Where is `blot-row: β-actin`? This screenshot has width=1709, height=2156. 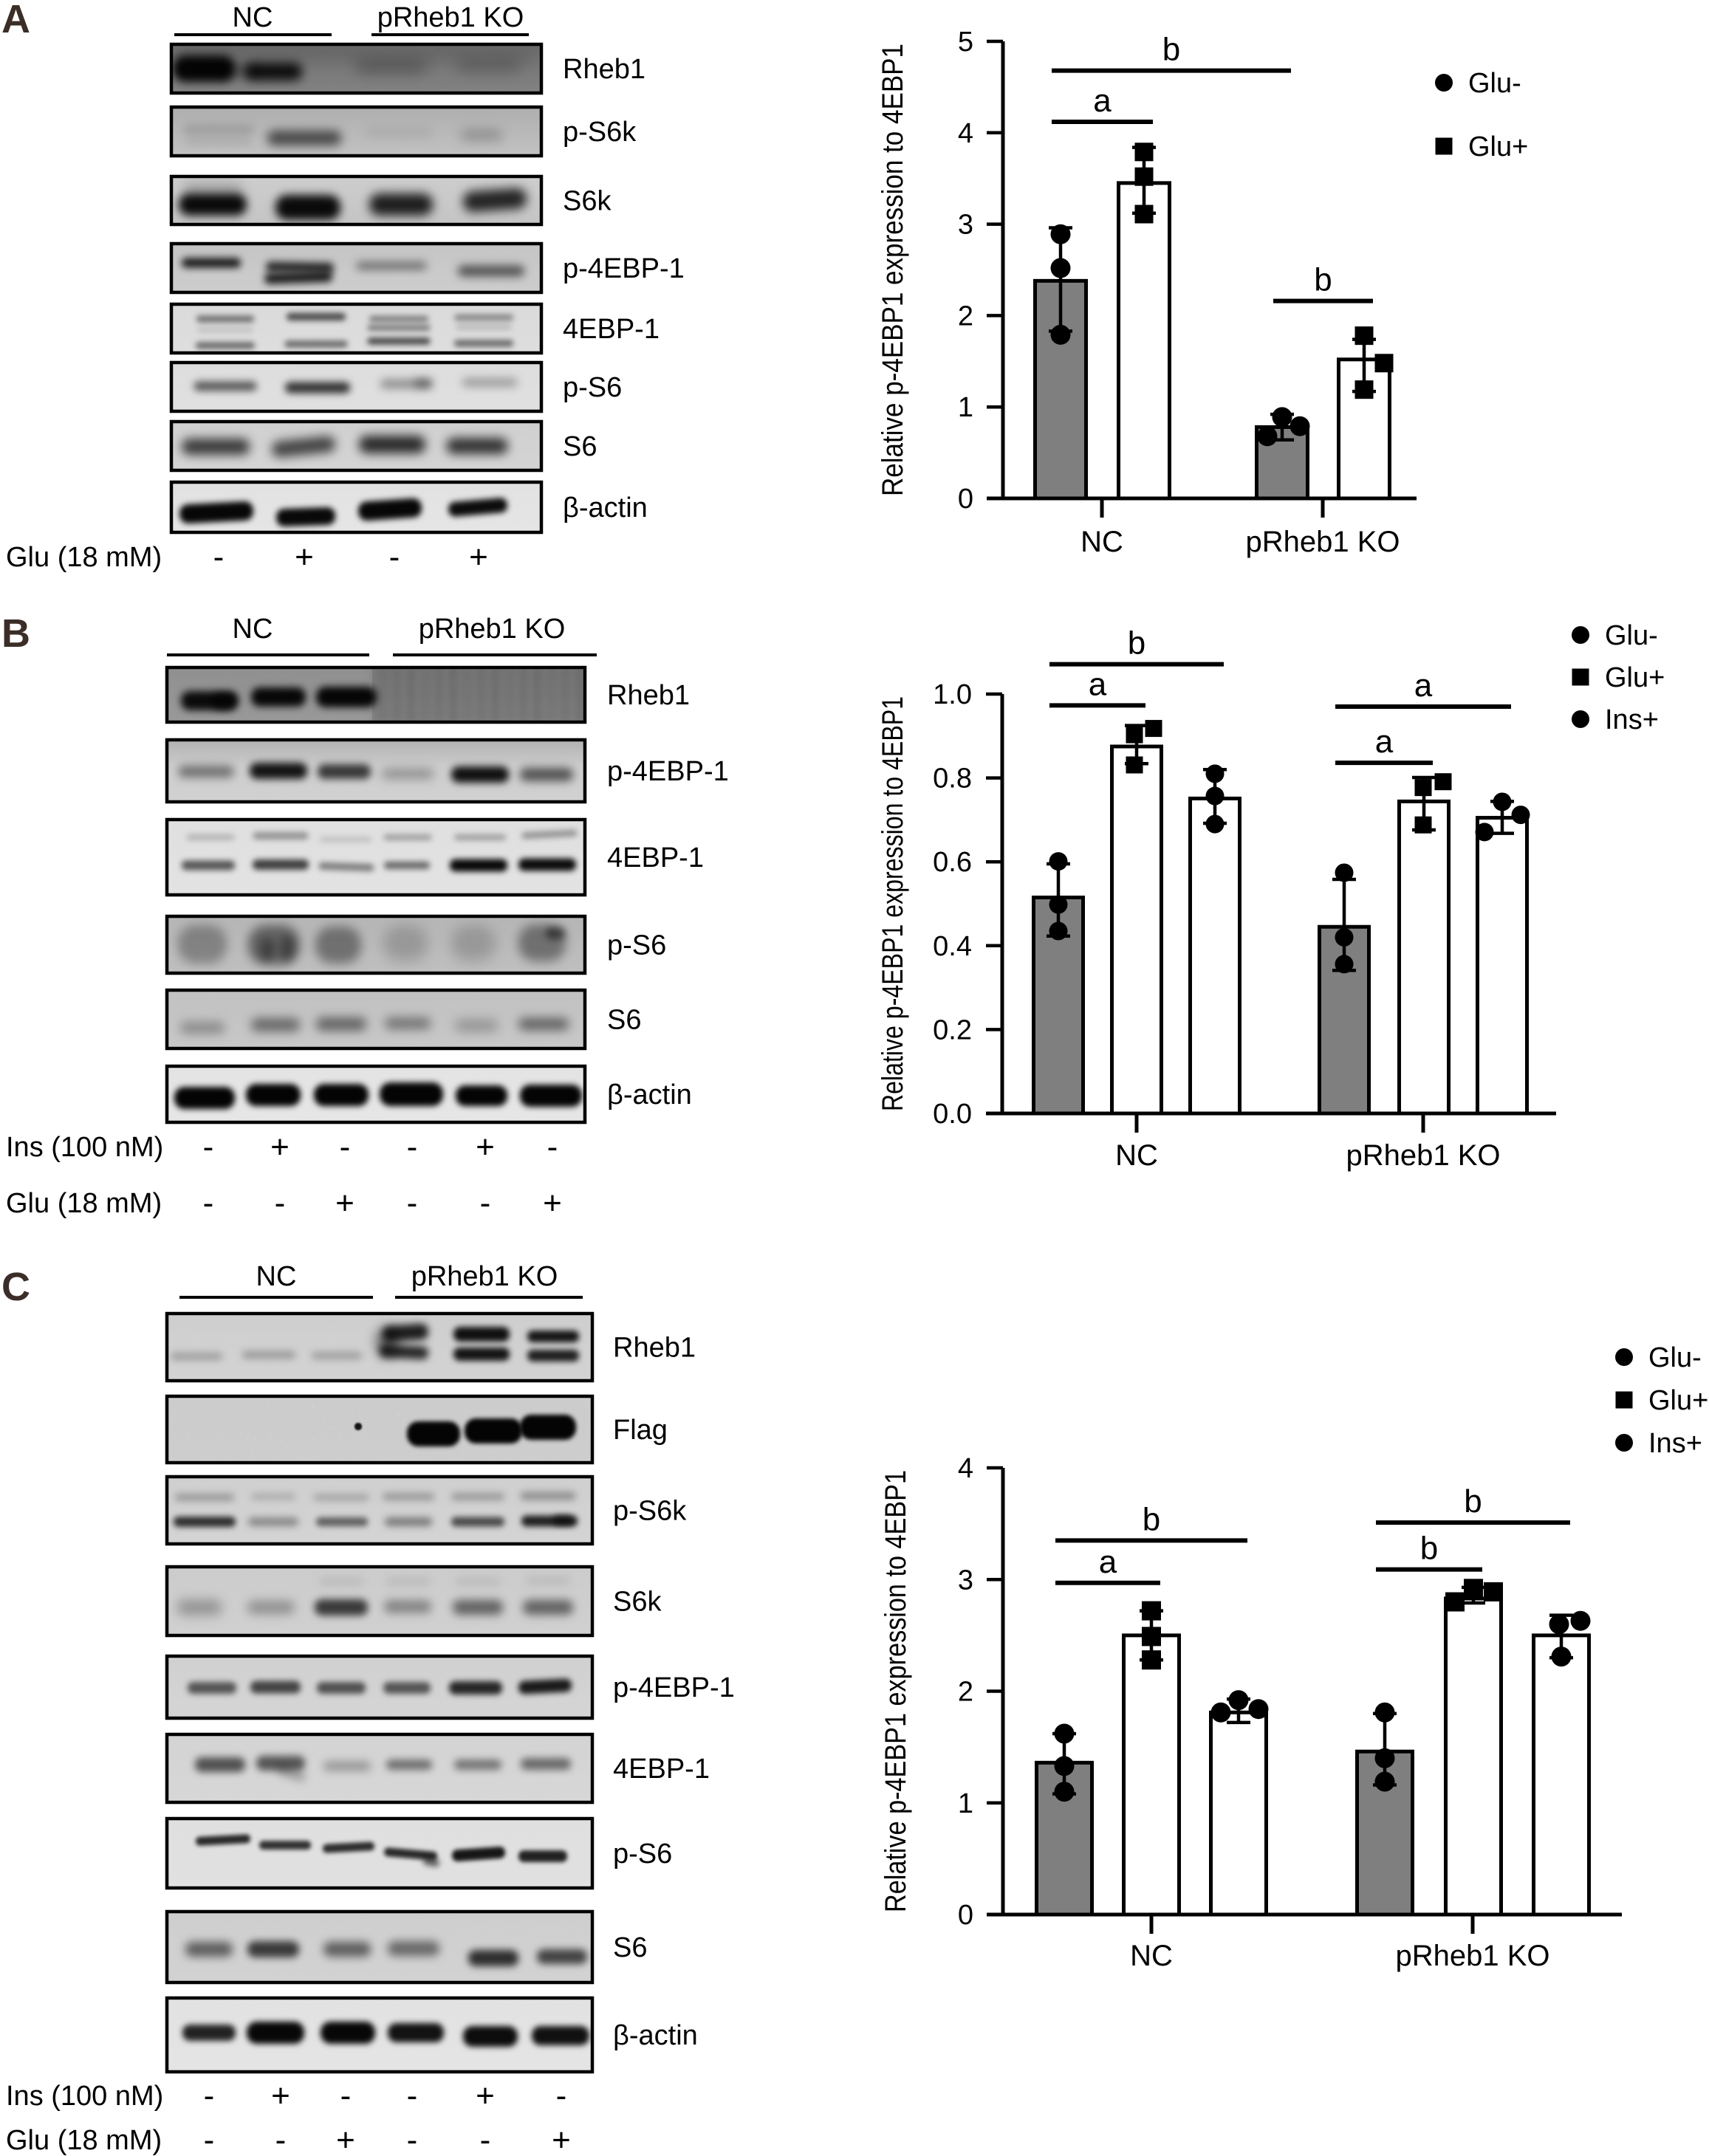 blot-row: β-actin is located at coordinates (432, 2035).